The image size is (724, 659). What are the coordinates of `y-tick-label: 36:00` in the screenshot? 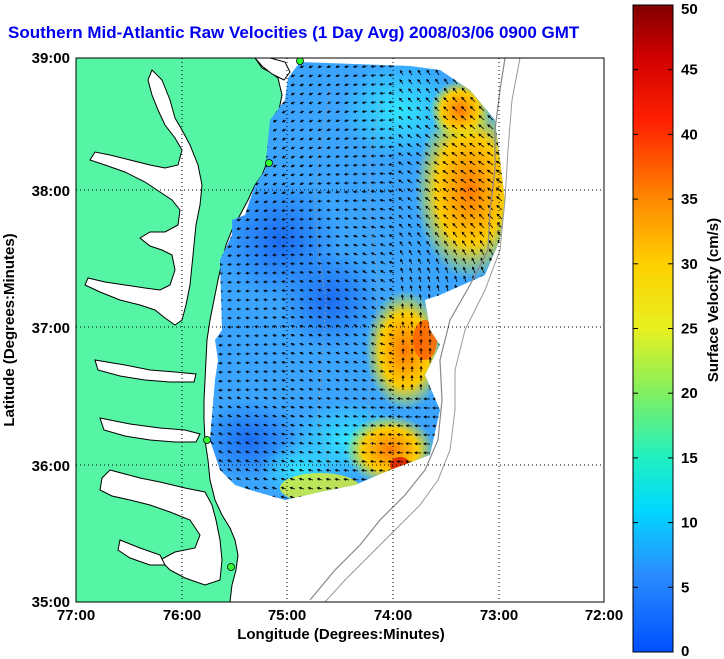 It's located at (51, 466).